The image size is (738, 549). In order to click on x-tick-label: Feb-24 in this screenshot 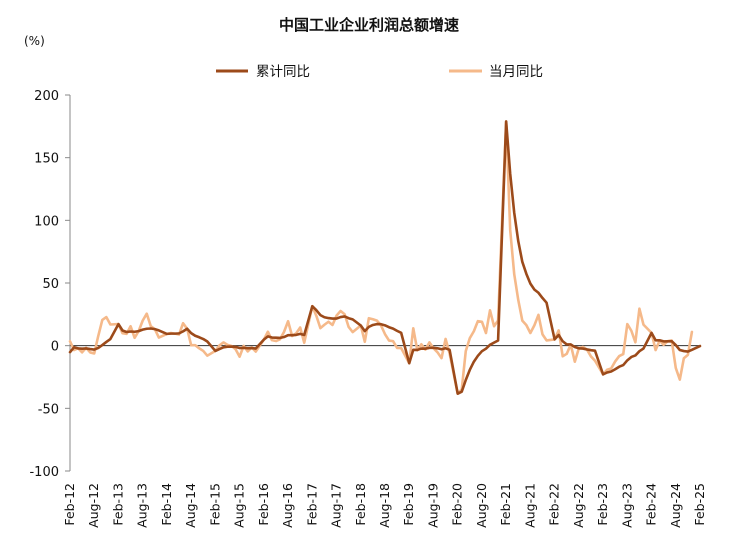, I will do `click(651, 504)`.